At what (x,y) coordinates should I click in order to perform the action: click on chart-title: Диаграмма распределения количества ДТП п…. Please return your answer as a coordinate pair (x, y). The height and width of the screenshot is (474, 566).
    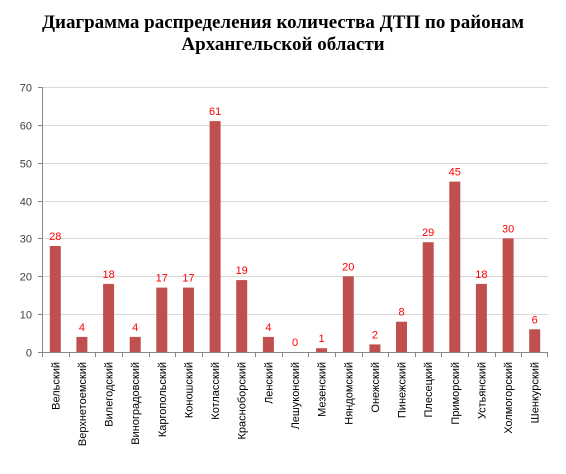
    Looking at the image, I should click on (283, 34).